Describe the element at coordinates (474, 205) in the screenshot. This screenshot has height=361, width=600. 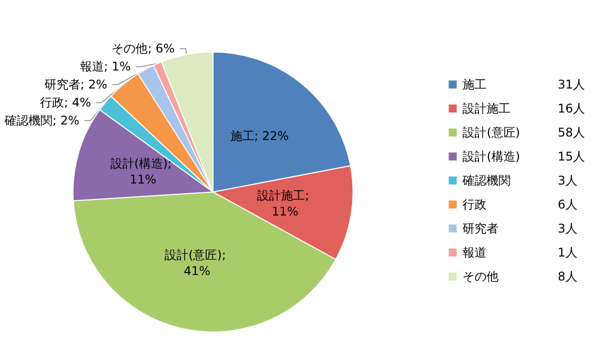
I see `legend-label: 行政` at that location.